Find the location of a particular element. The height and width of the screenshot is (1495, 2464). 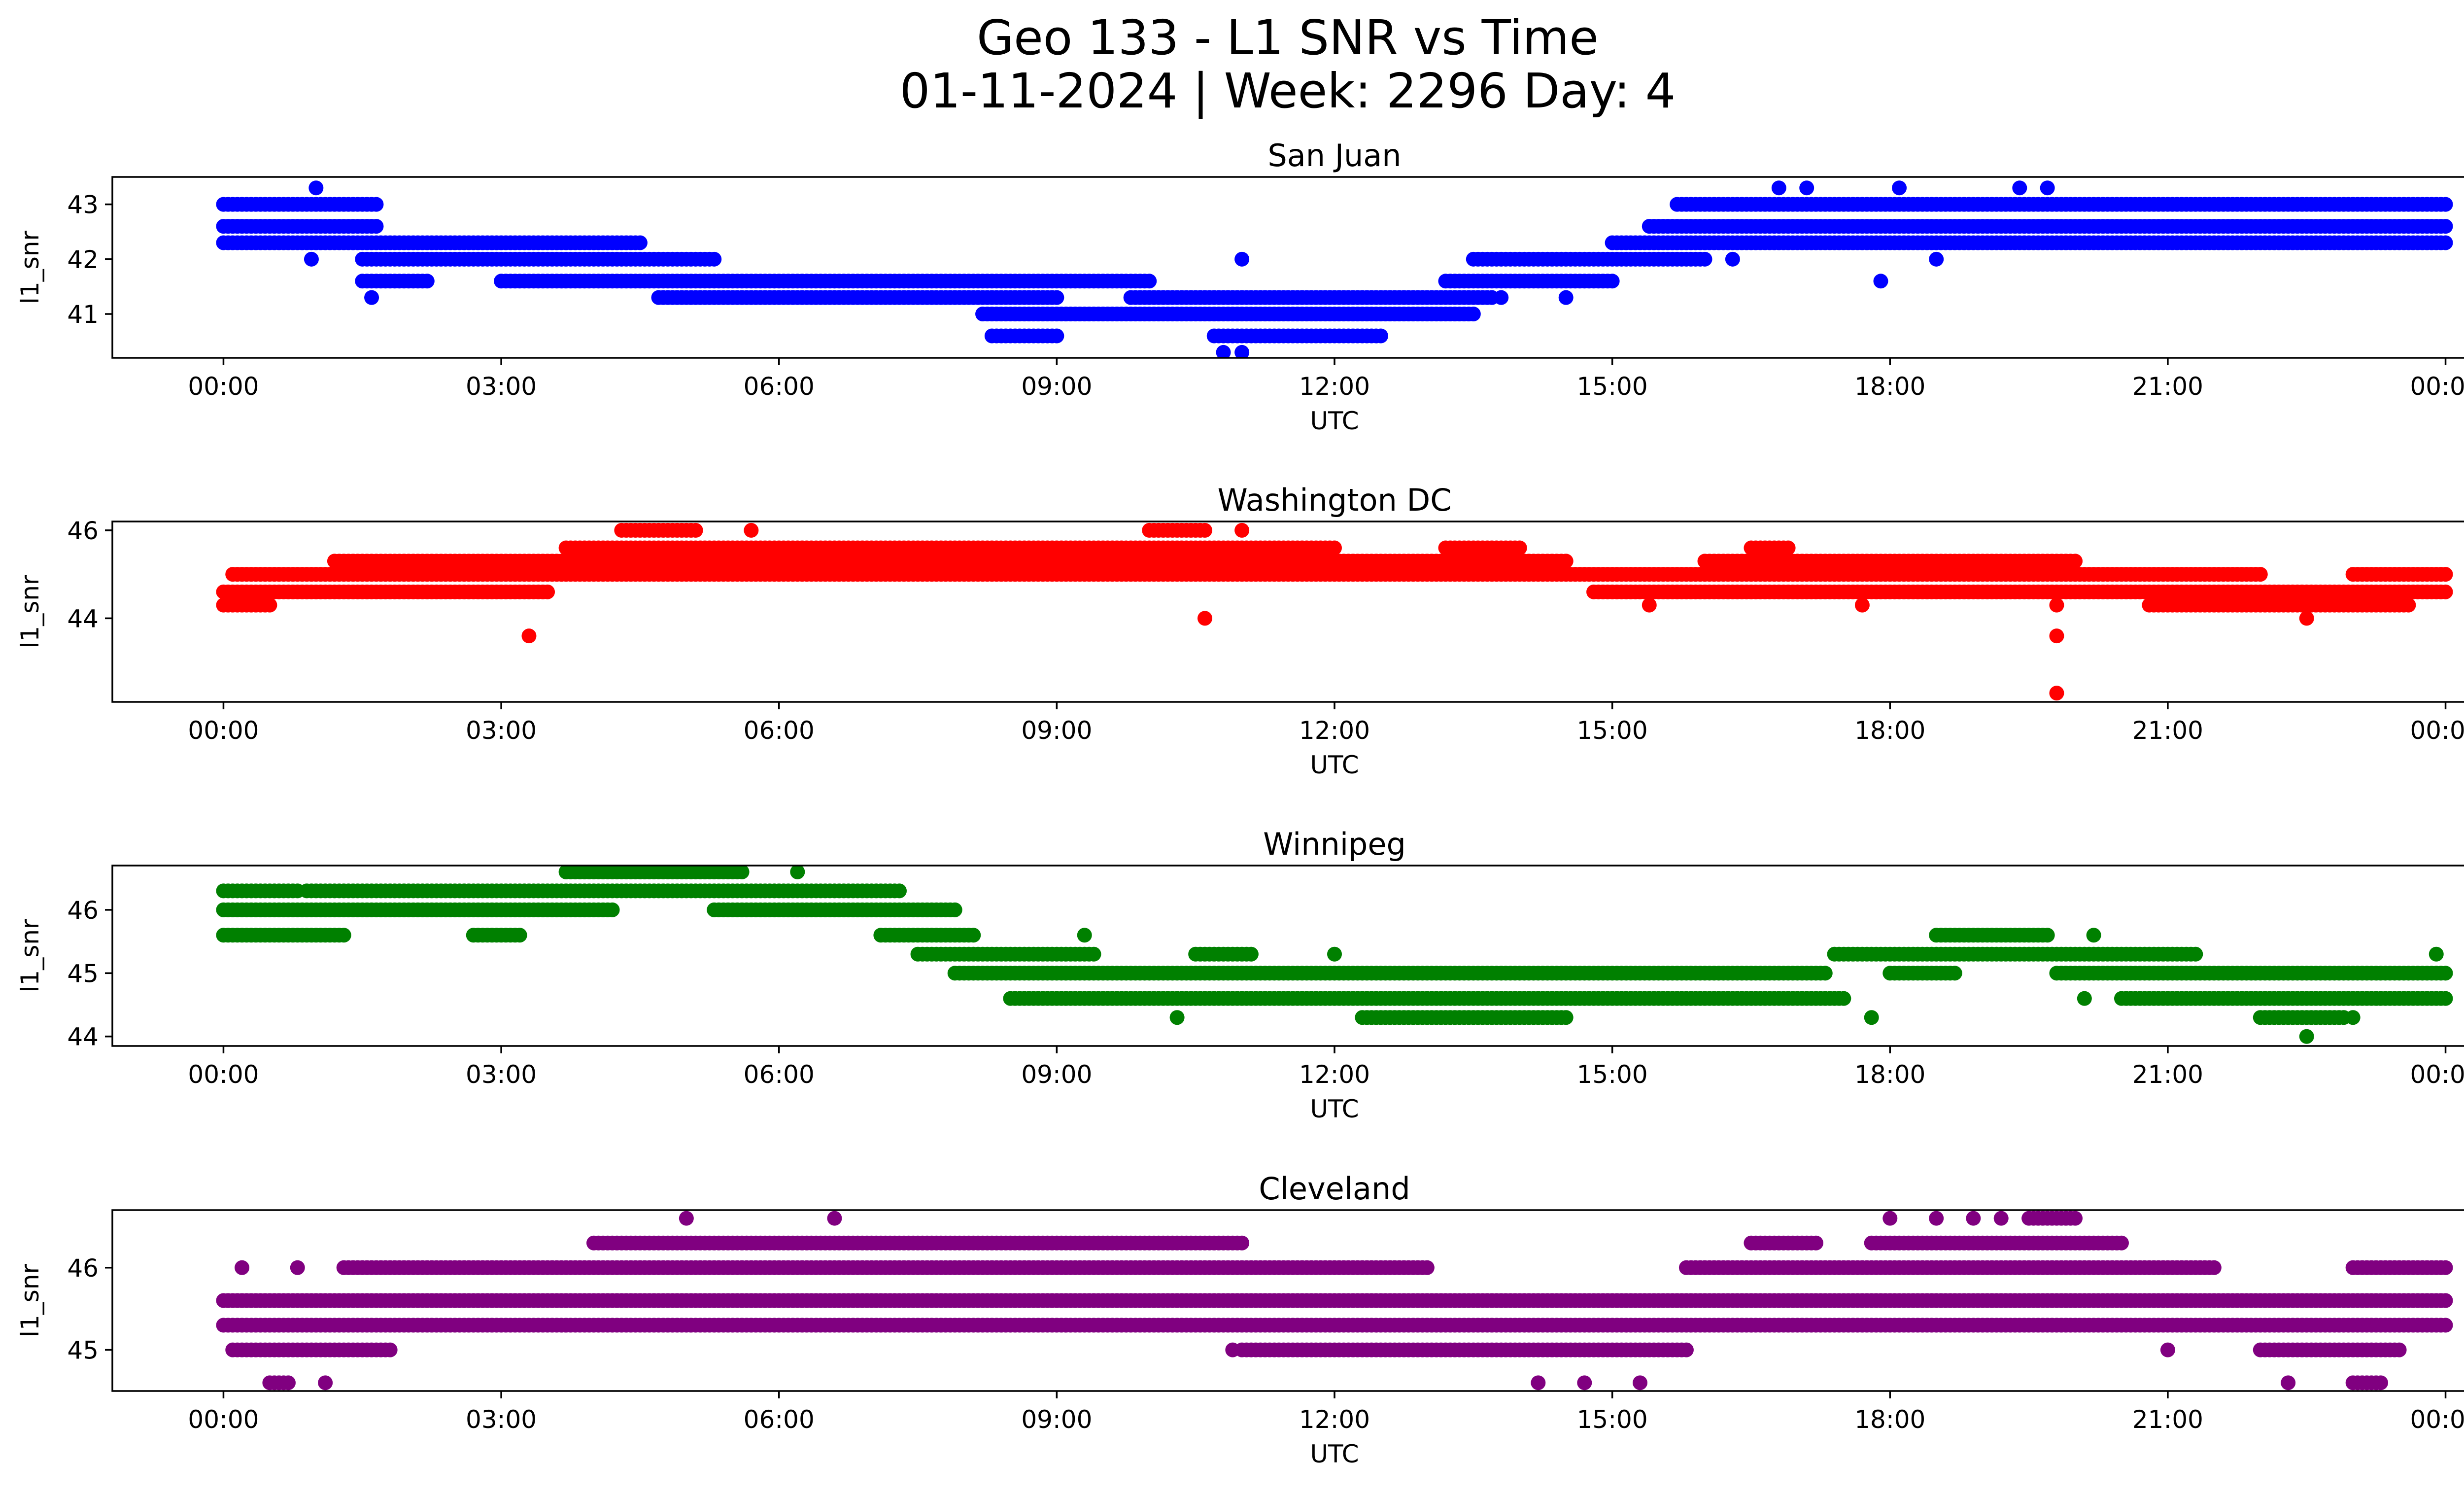

y-tick-label: 41 is located at coordinates (83, 314).